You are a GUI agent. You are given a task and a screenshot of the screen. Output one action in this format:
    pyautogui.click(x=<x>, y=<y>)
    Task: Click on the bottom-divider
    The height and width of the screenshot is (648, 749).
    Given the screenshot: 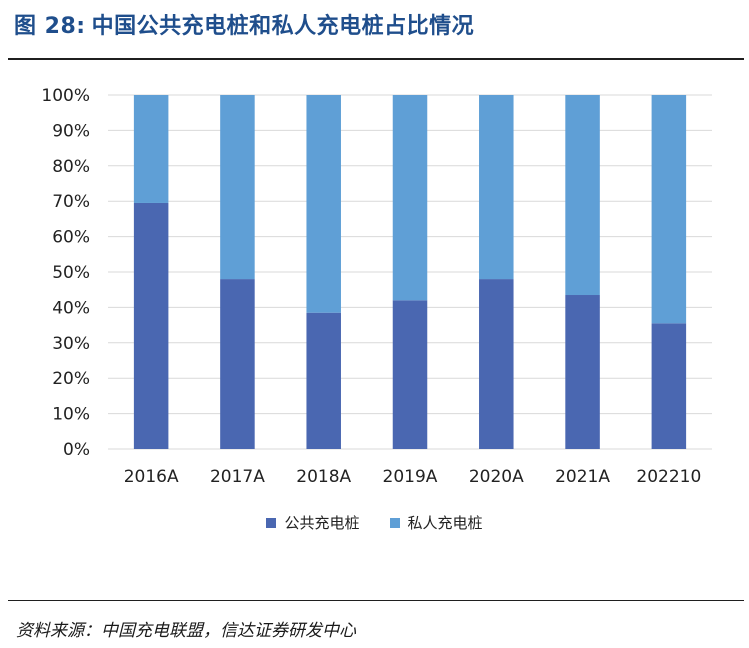 What is the action you would take?
    pyautogui.click(x=376, y=600)
    